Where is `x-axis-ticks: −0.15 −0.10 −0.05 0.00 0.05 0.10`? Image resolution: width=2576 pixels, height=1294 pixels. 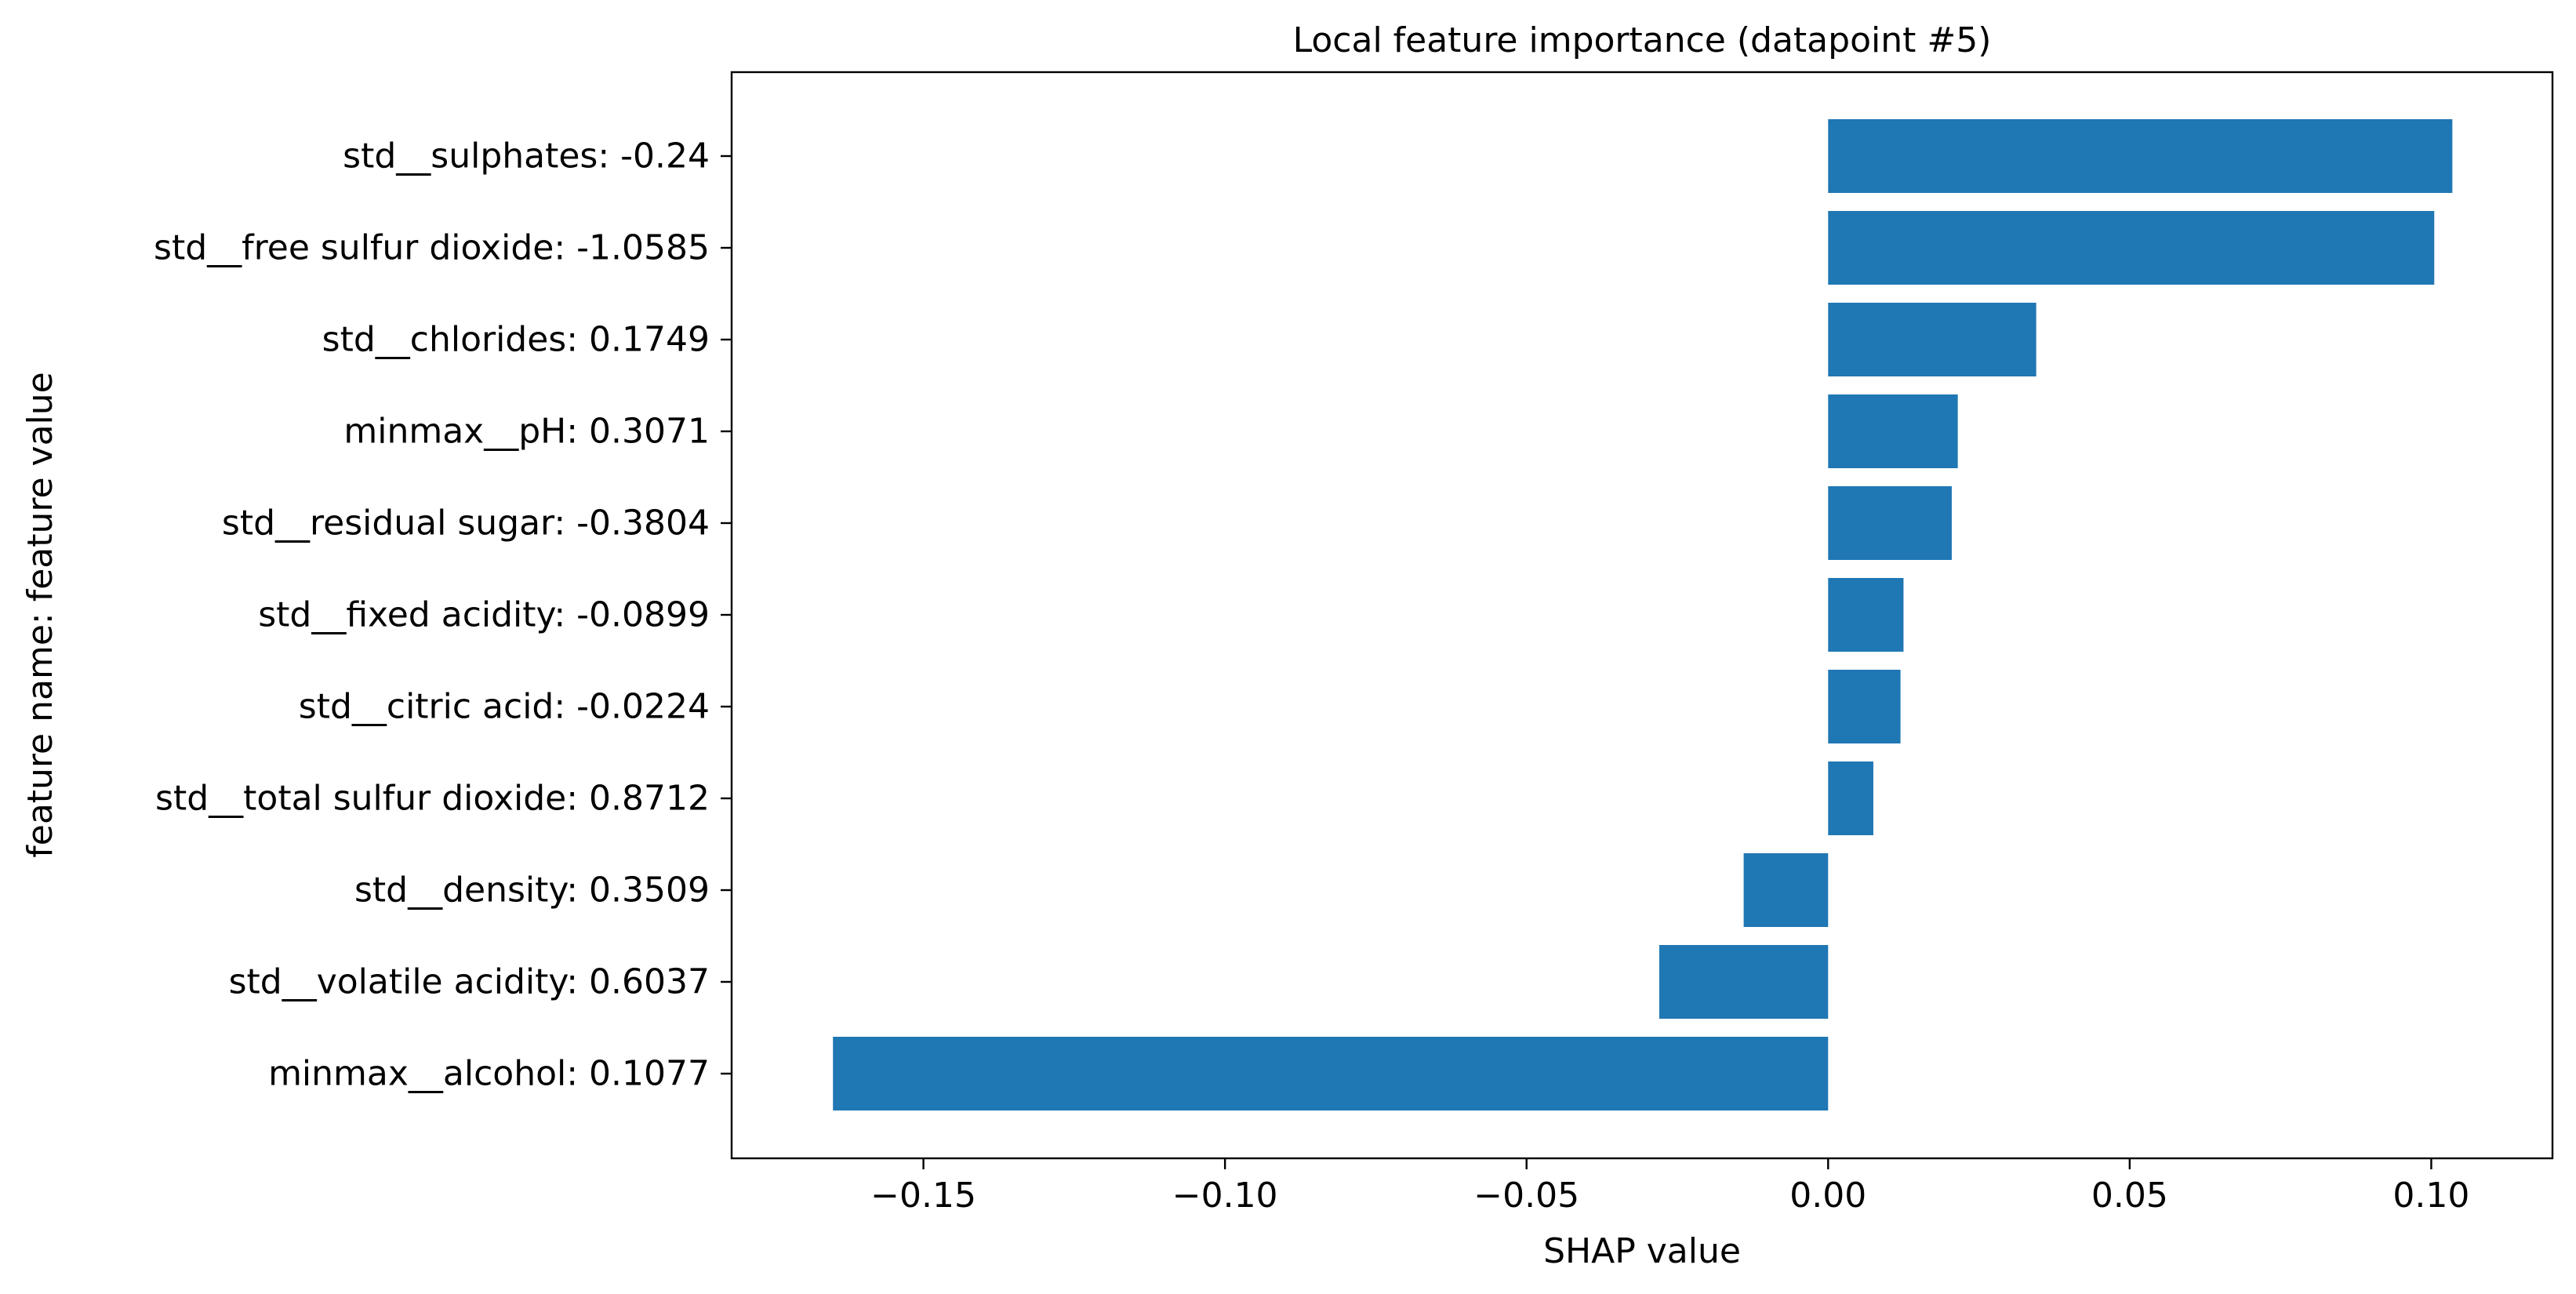 x-axis-ticks: −0.15 −0.10 −0.05 0.00 0.05 0.10 is located at coordinates (1669, 1187).